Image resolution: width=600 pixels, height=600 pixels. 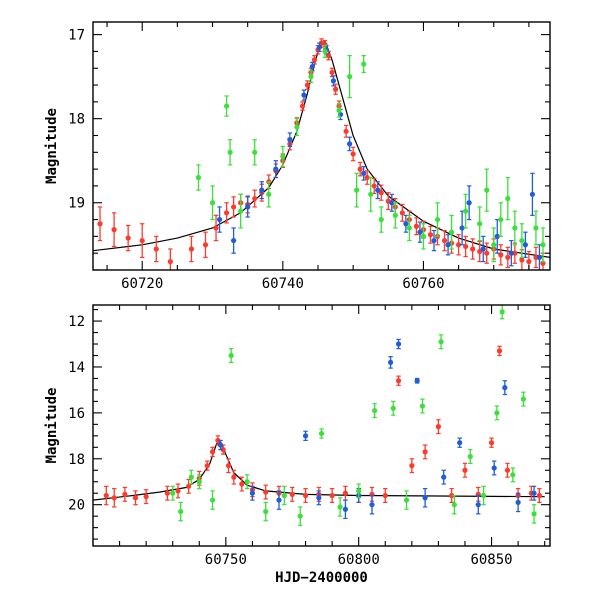 What do you see at coordinates (321, 578) in the screenshot?
I see `x-axis-label: HJD−2400000` at bounding box center [321, 578].